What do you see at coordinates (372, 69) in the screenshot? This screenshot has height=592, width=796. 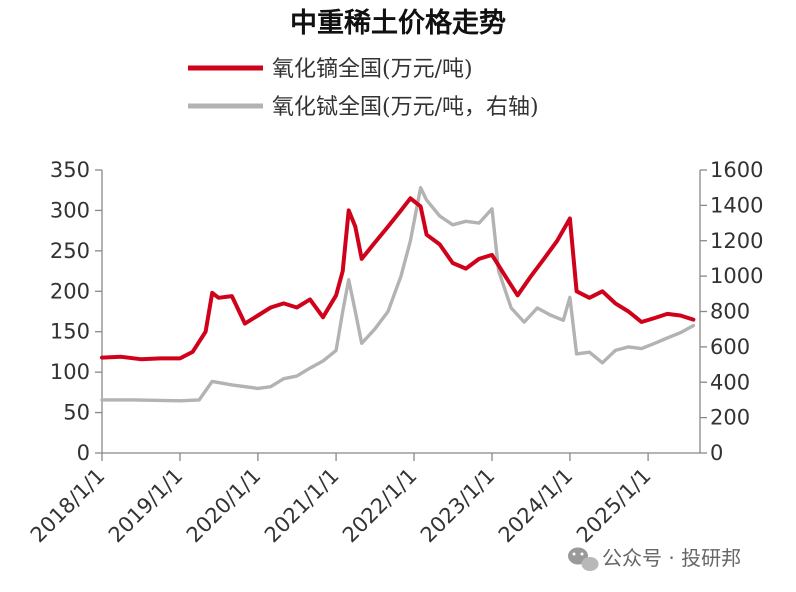 I see `legend-label-dysprosium: 氧化镝全国(万元/吨)` at bounding box center [372, 69].